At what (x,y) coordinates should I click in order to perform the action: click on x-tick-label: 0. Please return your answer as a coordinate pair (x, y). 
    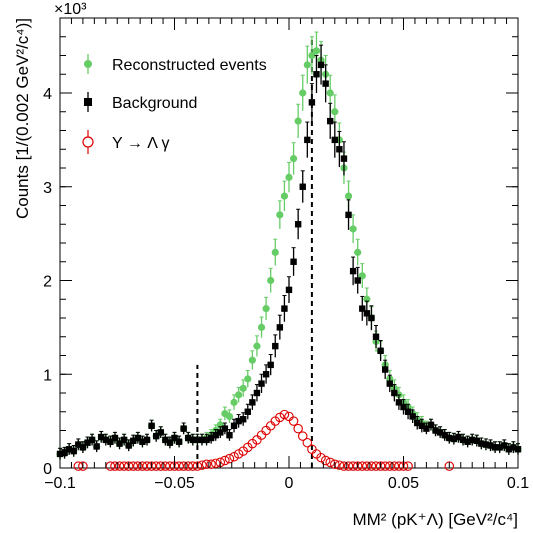
    Looking at the image, I should click on (289, 483).